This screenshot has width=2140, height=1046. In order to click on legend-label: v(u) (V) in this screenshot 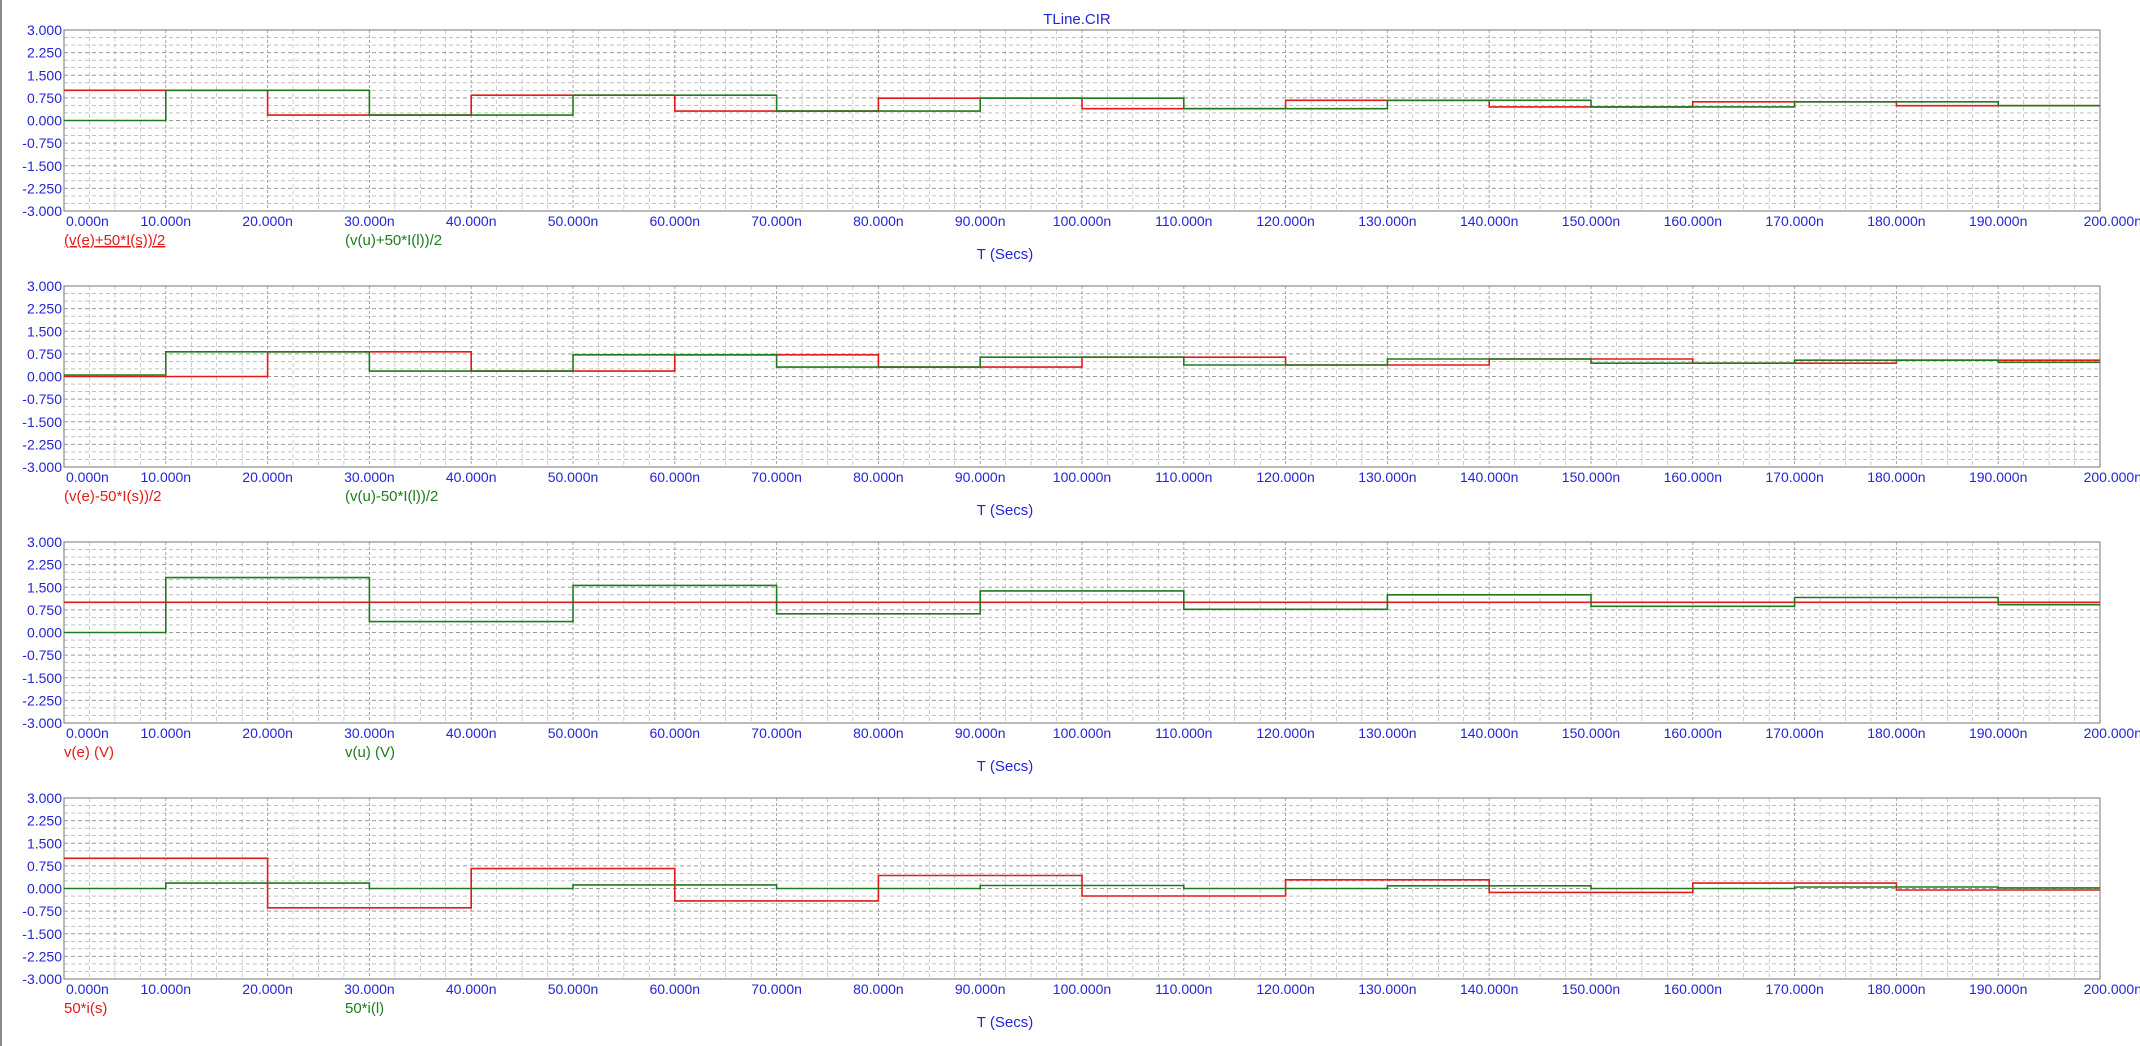, I will do `click(370, 752)`.